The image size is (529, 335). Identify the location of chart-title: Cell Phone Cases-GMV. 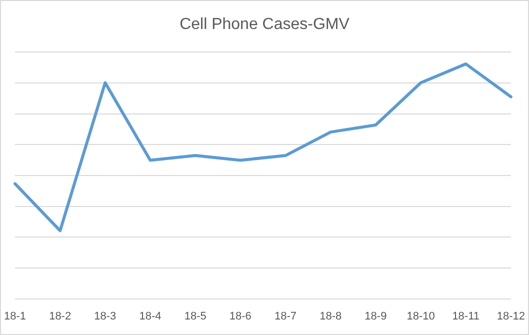
(265, 25).